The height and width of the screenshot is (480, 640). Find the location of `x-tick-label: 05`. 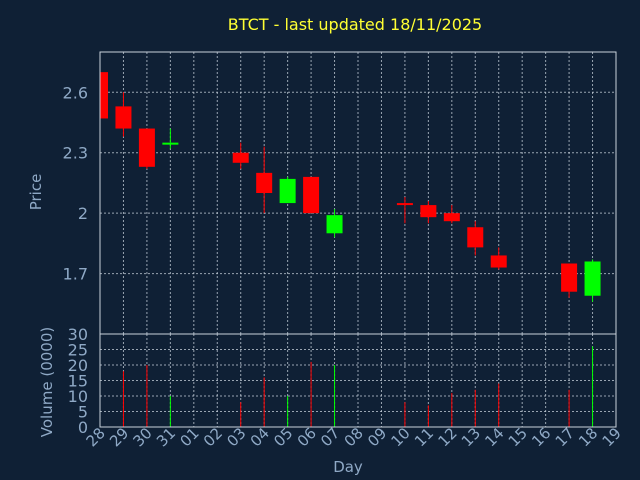

x-tick-label: 05 is located at coordinates (283, 437).